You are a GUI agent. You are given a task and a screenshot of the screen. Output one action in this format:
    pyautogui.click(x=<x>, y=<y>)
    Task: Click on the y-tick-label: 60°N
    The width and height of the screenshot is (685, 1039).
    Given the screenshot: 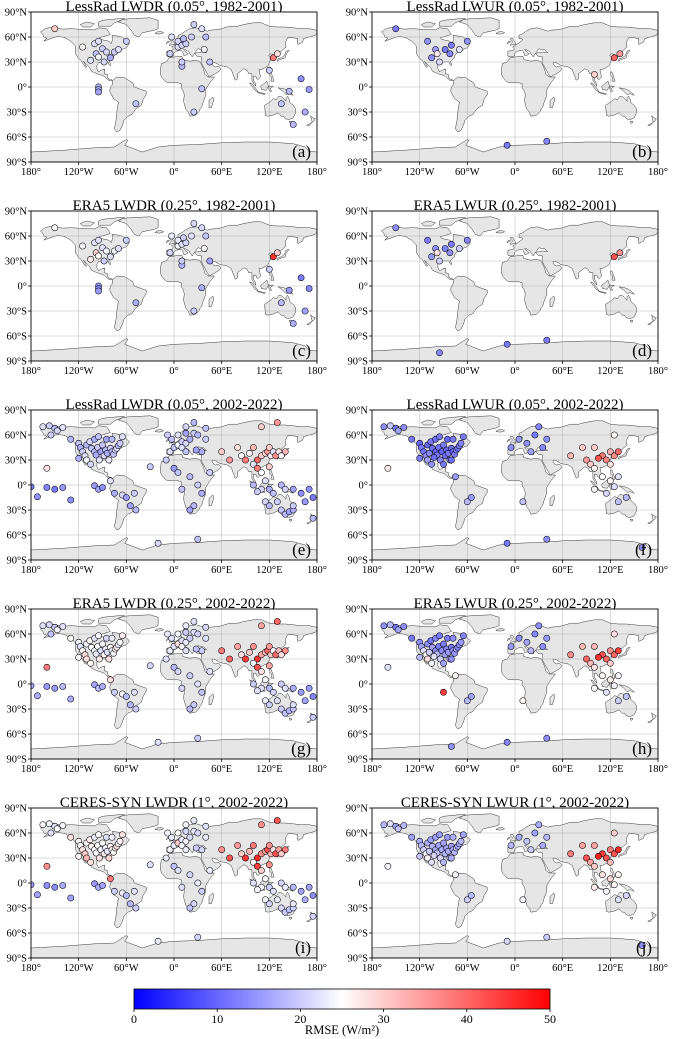 What is the action you would take?
    pyautogui.click(x=357, y=237)
    